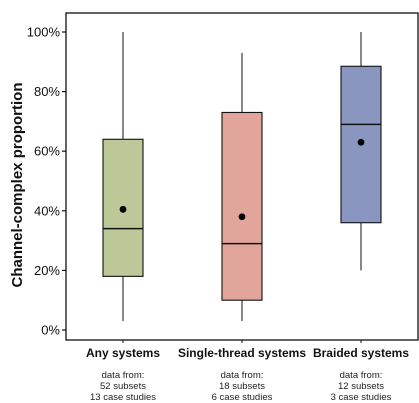  Describe the element at coordinates (242, 353) in the screenshot. I see `x-category-label: Single-thread systems` at that location.